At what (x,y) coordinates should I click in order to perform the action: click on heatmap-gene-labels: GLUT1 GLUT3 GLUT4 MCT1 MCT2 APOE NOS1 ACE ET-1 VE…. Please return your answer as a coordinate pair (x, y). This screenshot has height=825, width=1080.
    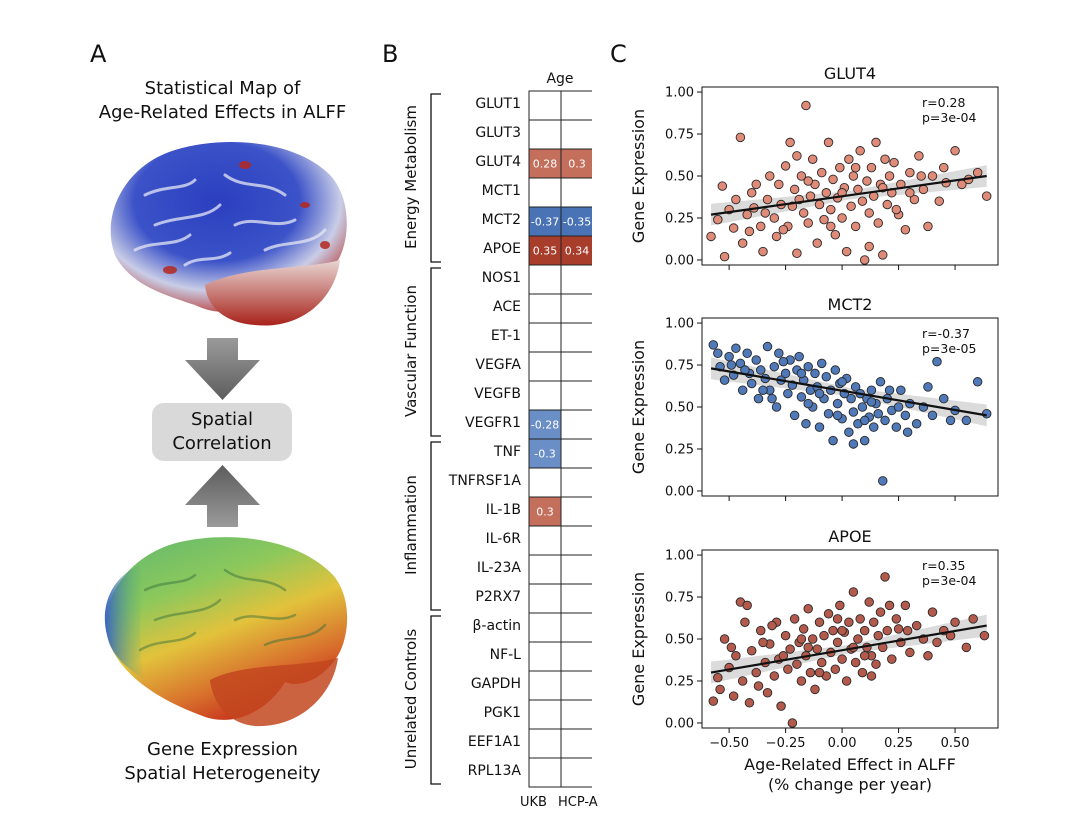
    Looking at the image, I should click on (470, 442).